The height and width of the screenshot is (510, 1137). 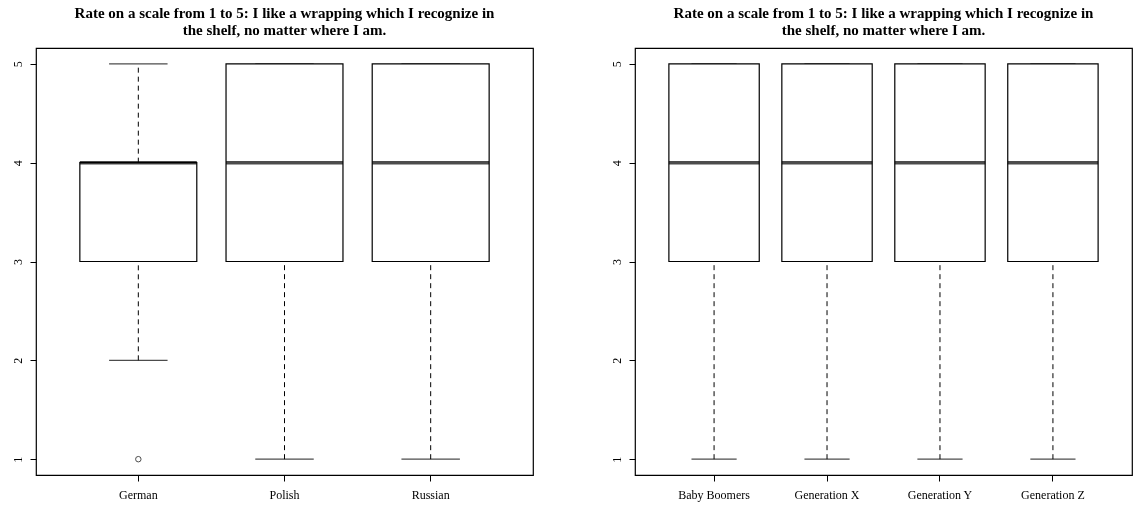 What do you see at coordinates (714, 494) in the screenshot?
I see `x-tick-label: Baby Boomers` at bounding box center [714, 494].